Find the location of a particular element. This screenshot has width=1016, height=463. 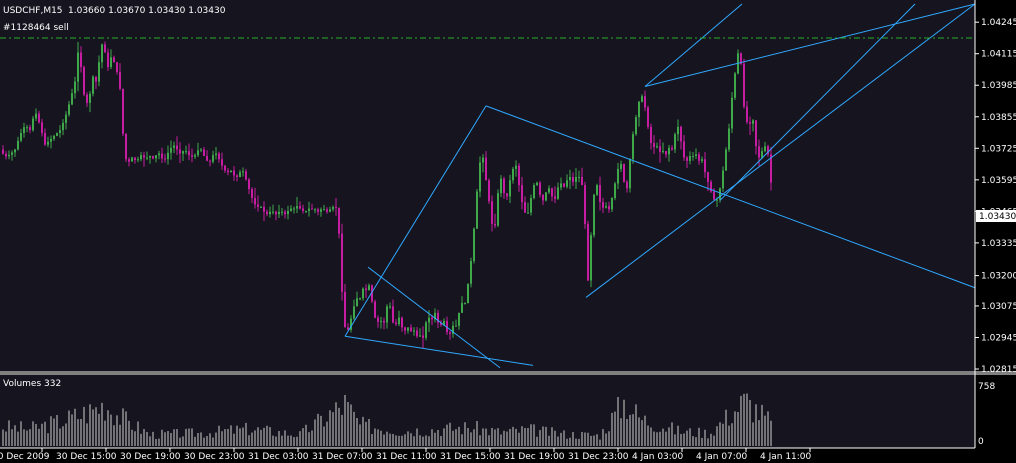

price-tick-label: 1.03855 is located at coordinates (998, 118).